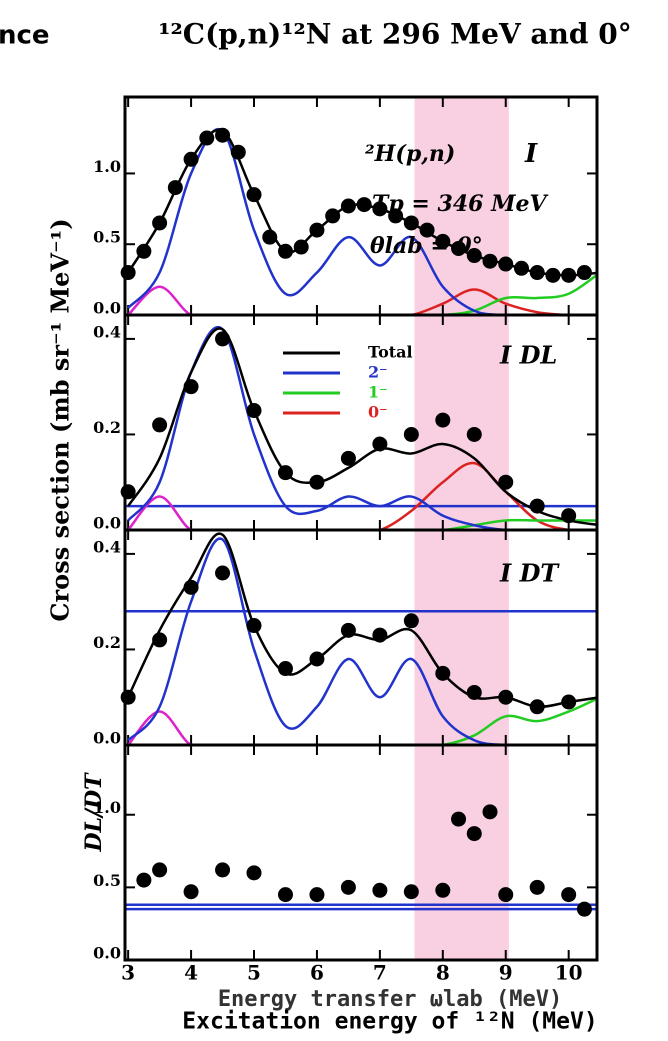  What do you see at coordinates (390, 352) in the screenshot?
I see `legend-label: Total` at bounding box center [390, 352].